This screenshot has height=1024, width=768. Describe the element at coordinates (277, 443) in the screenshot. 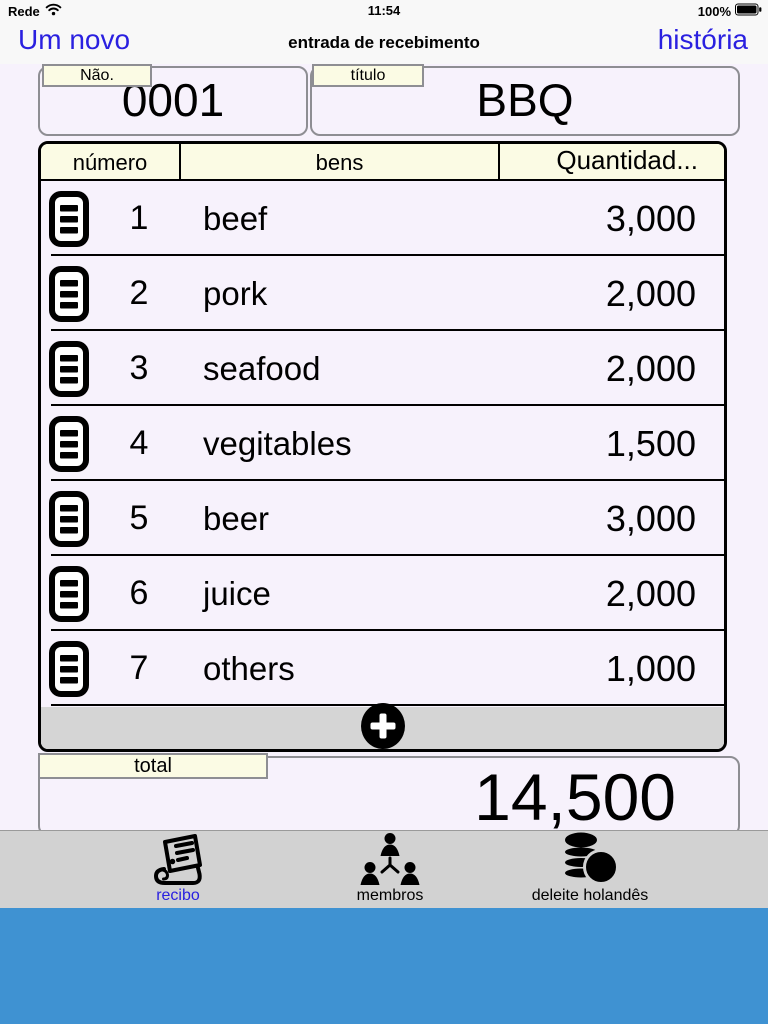

I see `item-name: vegitables` at that location.